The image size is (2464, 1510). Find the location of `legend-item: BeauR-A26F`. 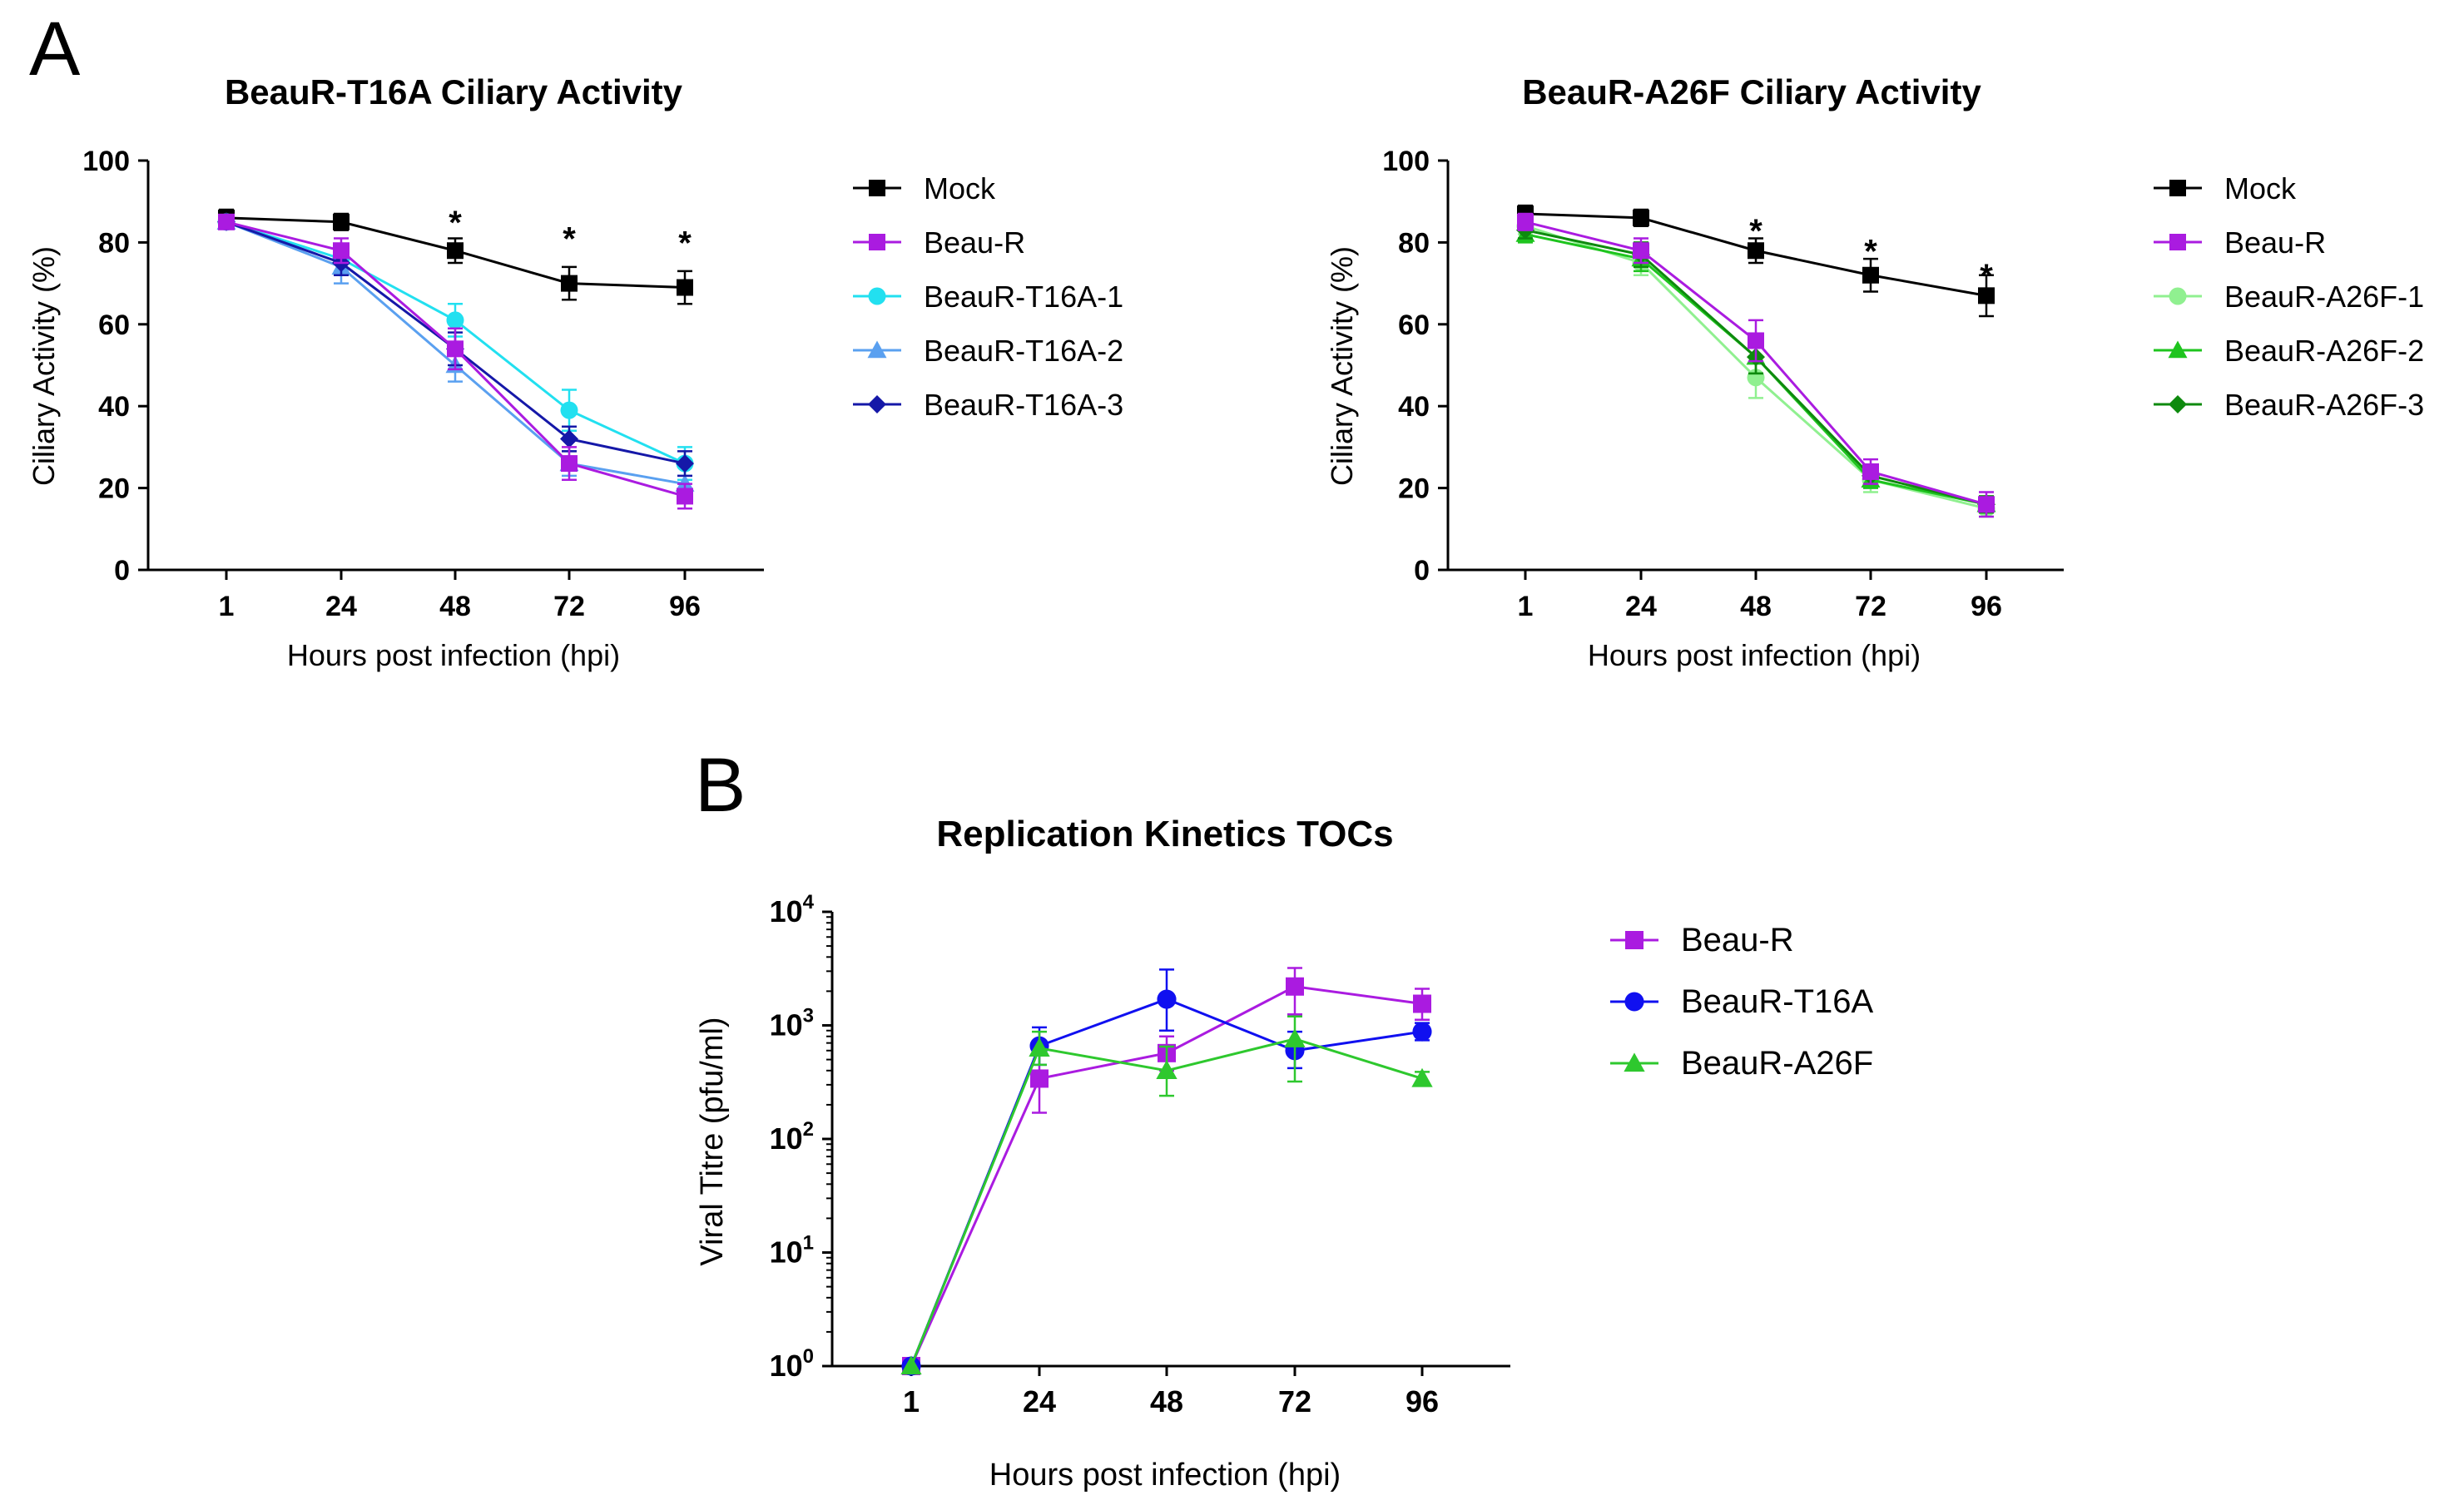

legend-item: BeauR-A26F is located at coordinates (1741, 1063).